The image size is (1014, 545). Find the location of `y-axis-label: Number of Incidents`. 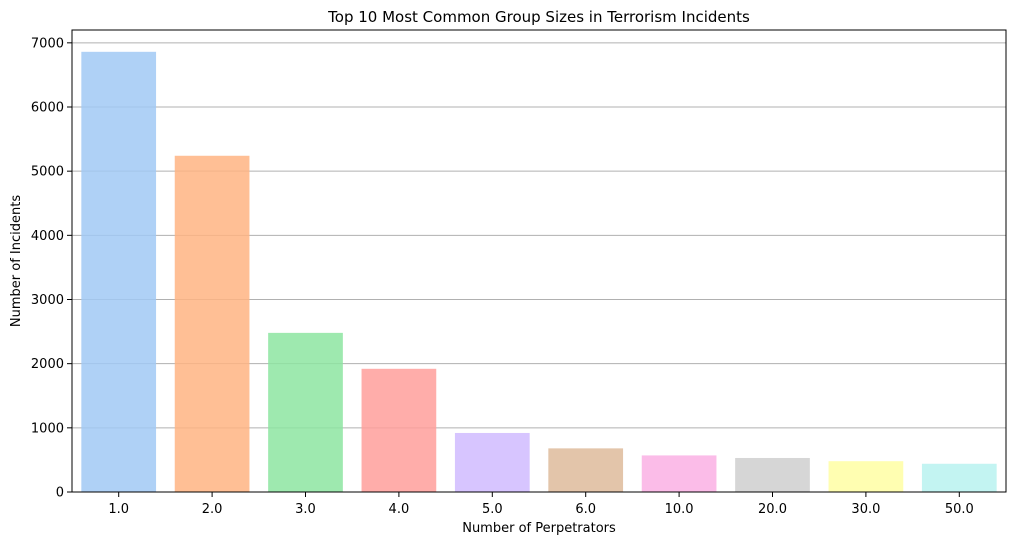

y-axis-label: Number of Incidents is located at coordinates (16, 261).